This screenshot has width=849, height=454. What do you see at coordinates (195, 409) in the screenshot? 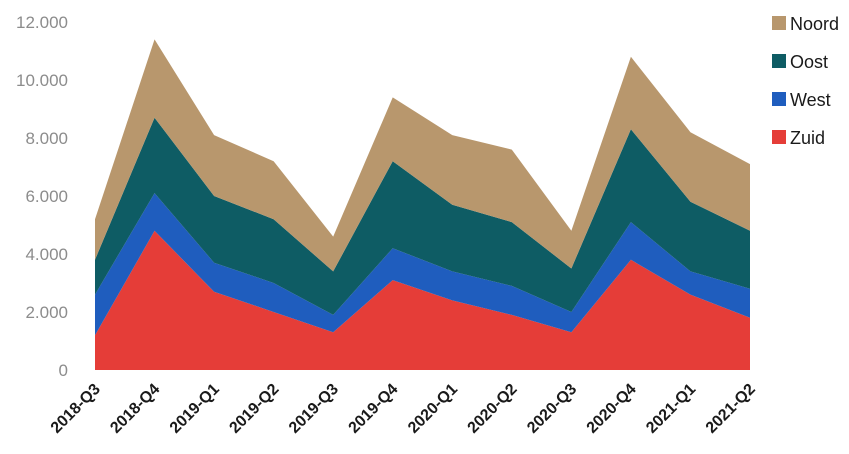
I see `x-tick-label: 2019-Q1` at bounding box center [195, 409].